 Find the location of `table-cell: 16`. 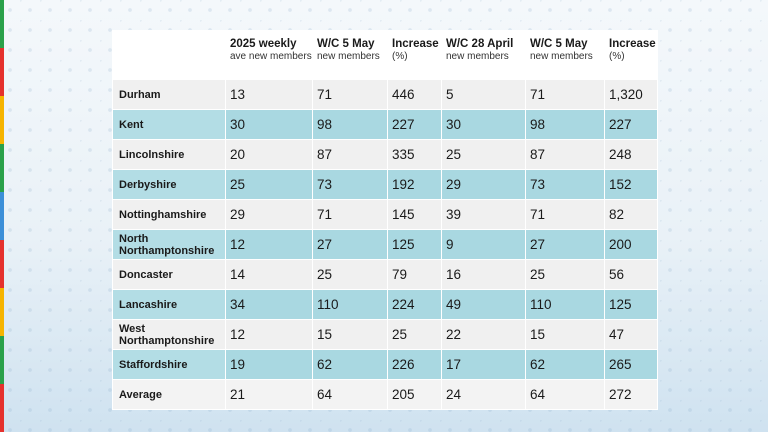

table-cell: 16 is located at coordinates (483, 274).